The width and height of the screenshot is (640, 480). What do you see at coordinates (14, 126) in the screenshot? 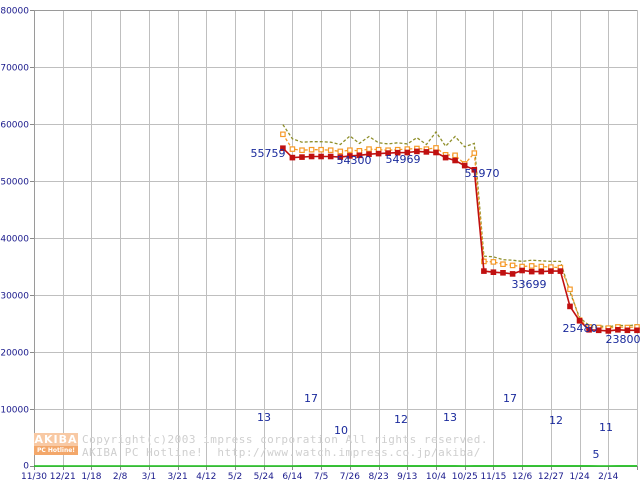
I see `y-tick-label: 60000` at bounding box center [14, 126].